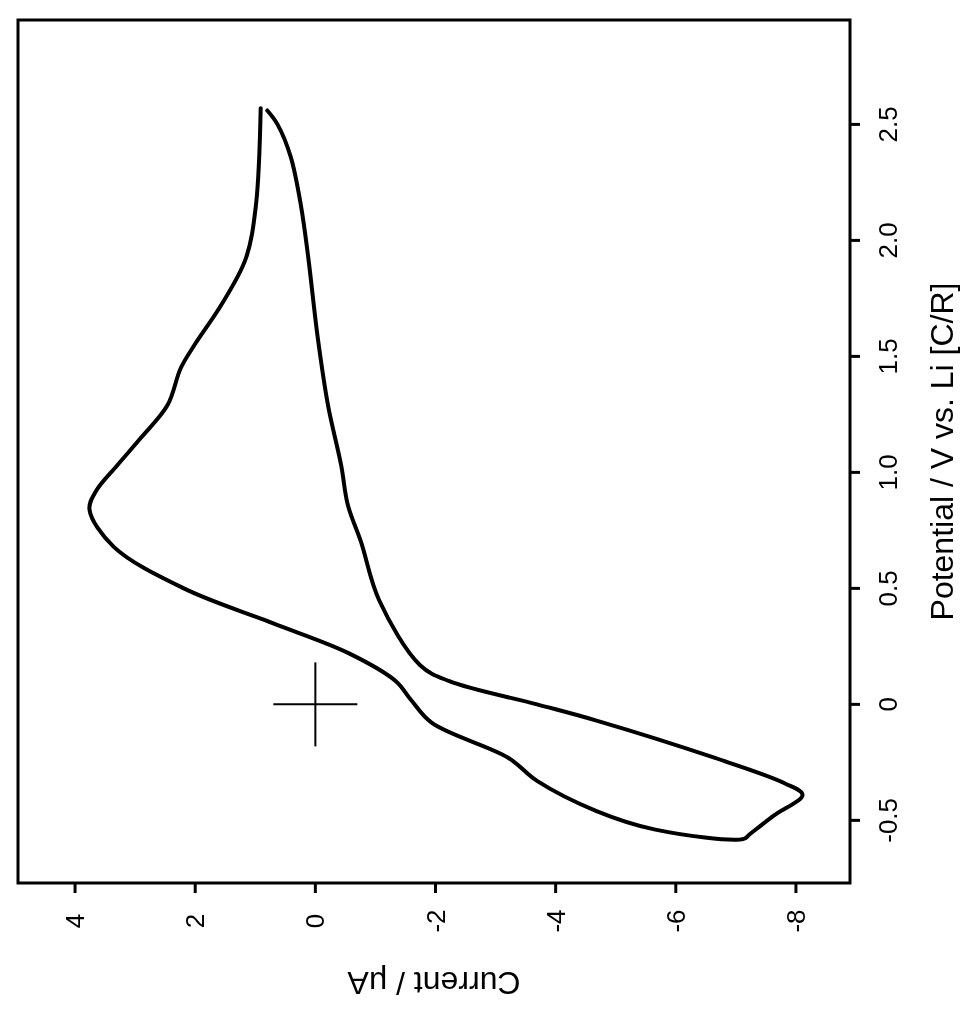  I want to click on y-tick-label: -0.5, so click(888, 820).